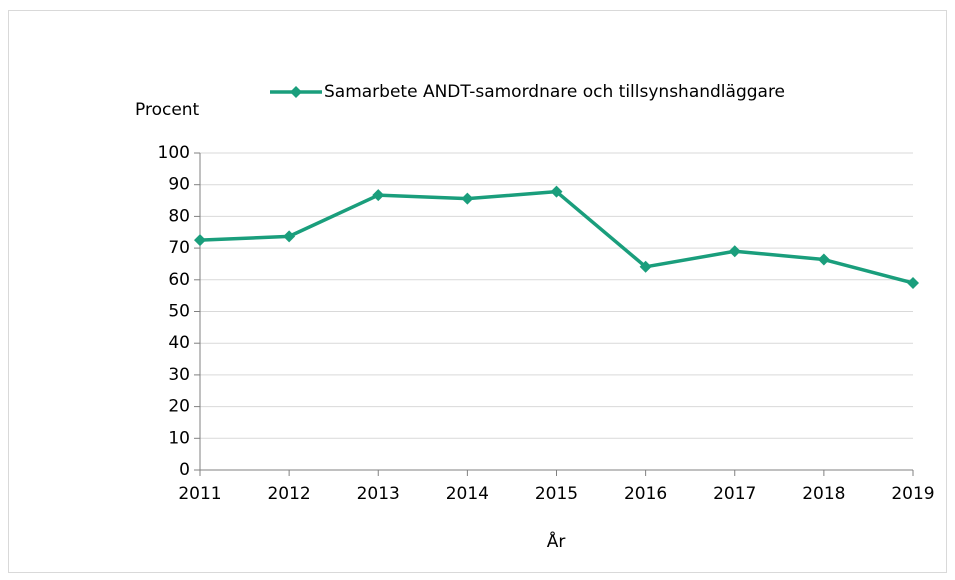 This screenshot has height=580, width=955. Describe the element at coordinates (645, 494) in the screenshot. I see `x-tick-label: 2016` at that location.